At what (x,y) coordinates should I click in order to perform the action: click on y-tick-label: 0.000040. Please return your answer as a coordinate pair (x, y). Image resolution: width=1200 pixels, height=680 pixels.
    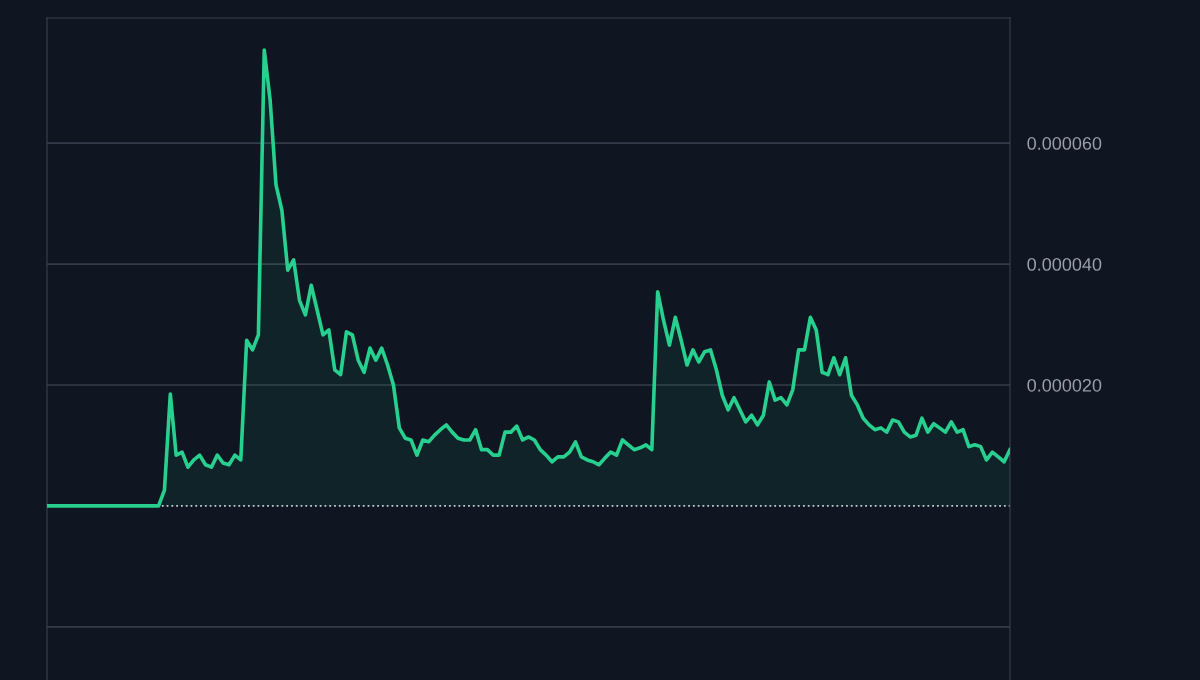
    Looking at the image, I should click on (1064, 264).